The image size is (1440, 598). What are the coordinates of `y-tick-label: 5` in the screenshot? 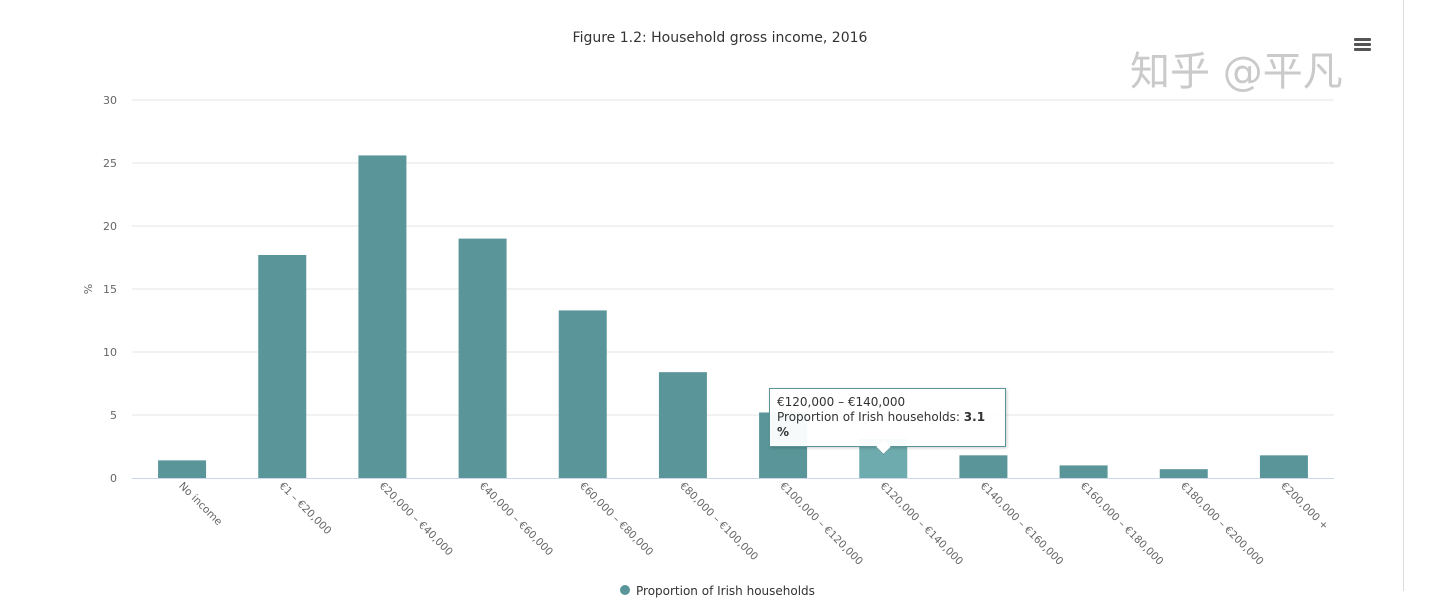 It's located at (113, 415).